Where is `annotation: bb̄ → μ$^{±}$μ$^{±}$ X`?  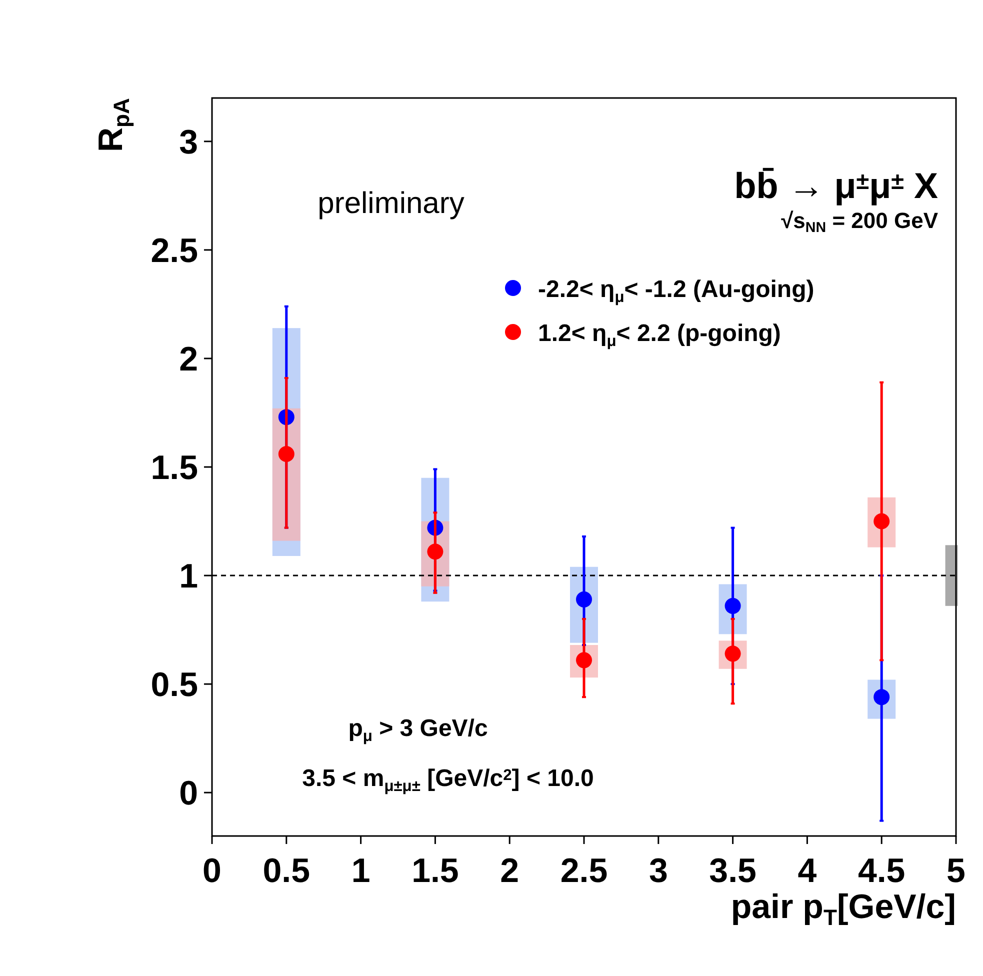 annotation: bb̄ → μ$^{±}$μ$^{±}$ X is located at coordinates (836, 185).